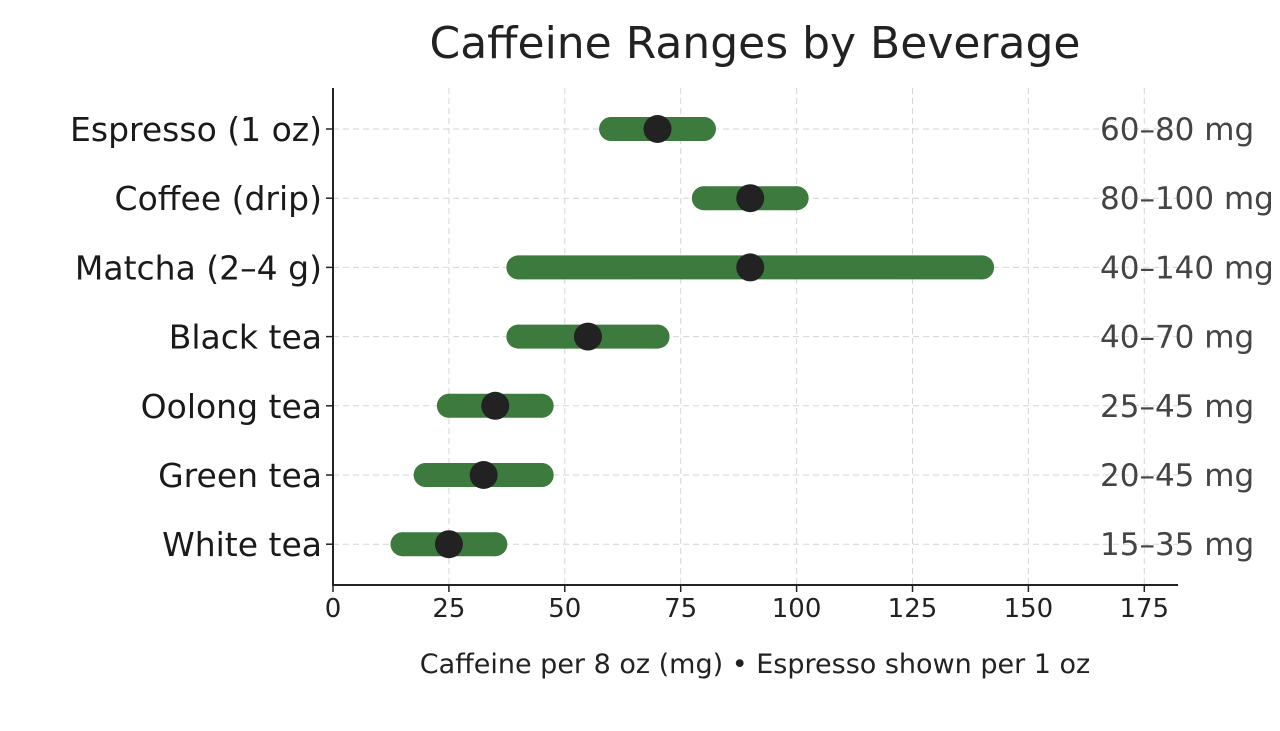  What do you see at coordinates (747, 604) in the screenshot?
I see `x-tick-labels: 0 25 50 75 100 125 150 175` at bounding box center [747, 604].